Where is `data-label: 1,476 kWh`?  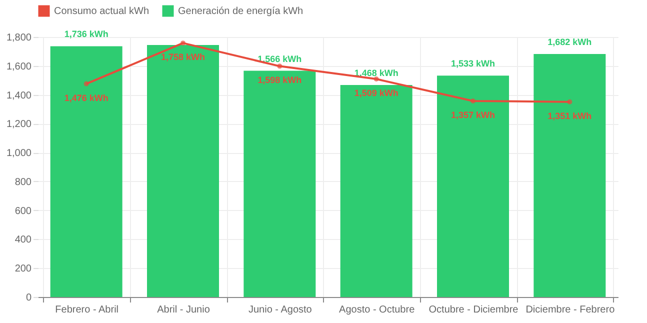
data-label: 1,476 kWh is located at coordinates (86, 97).